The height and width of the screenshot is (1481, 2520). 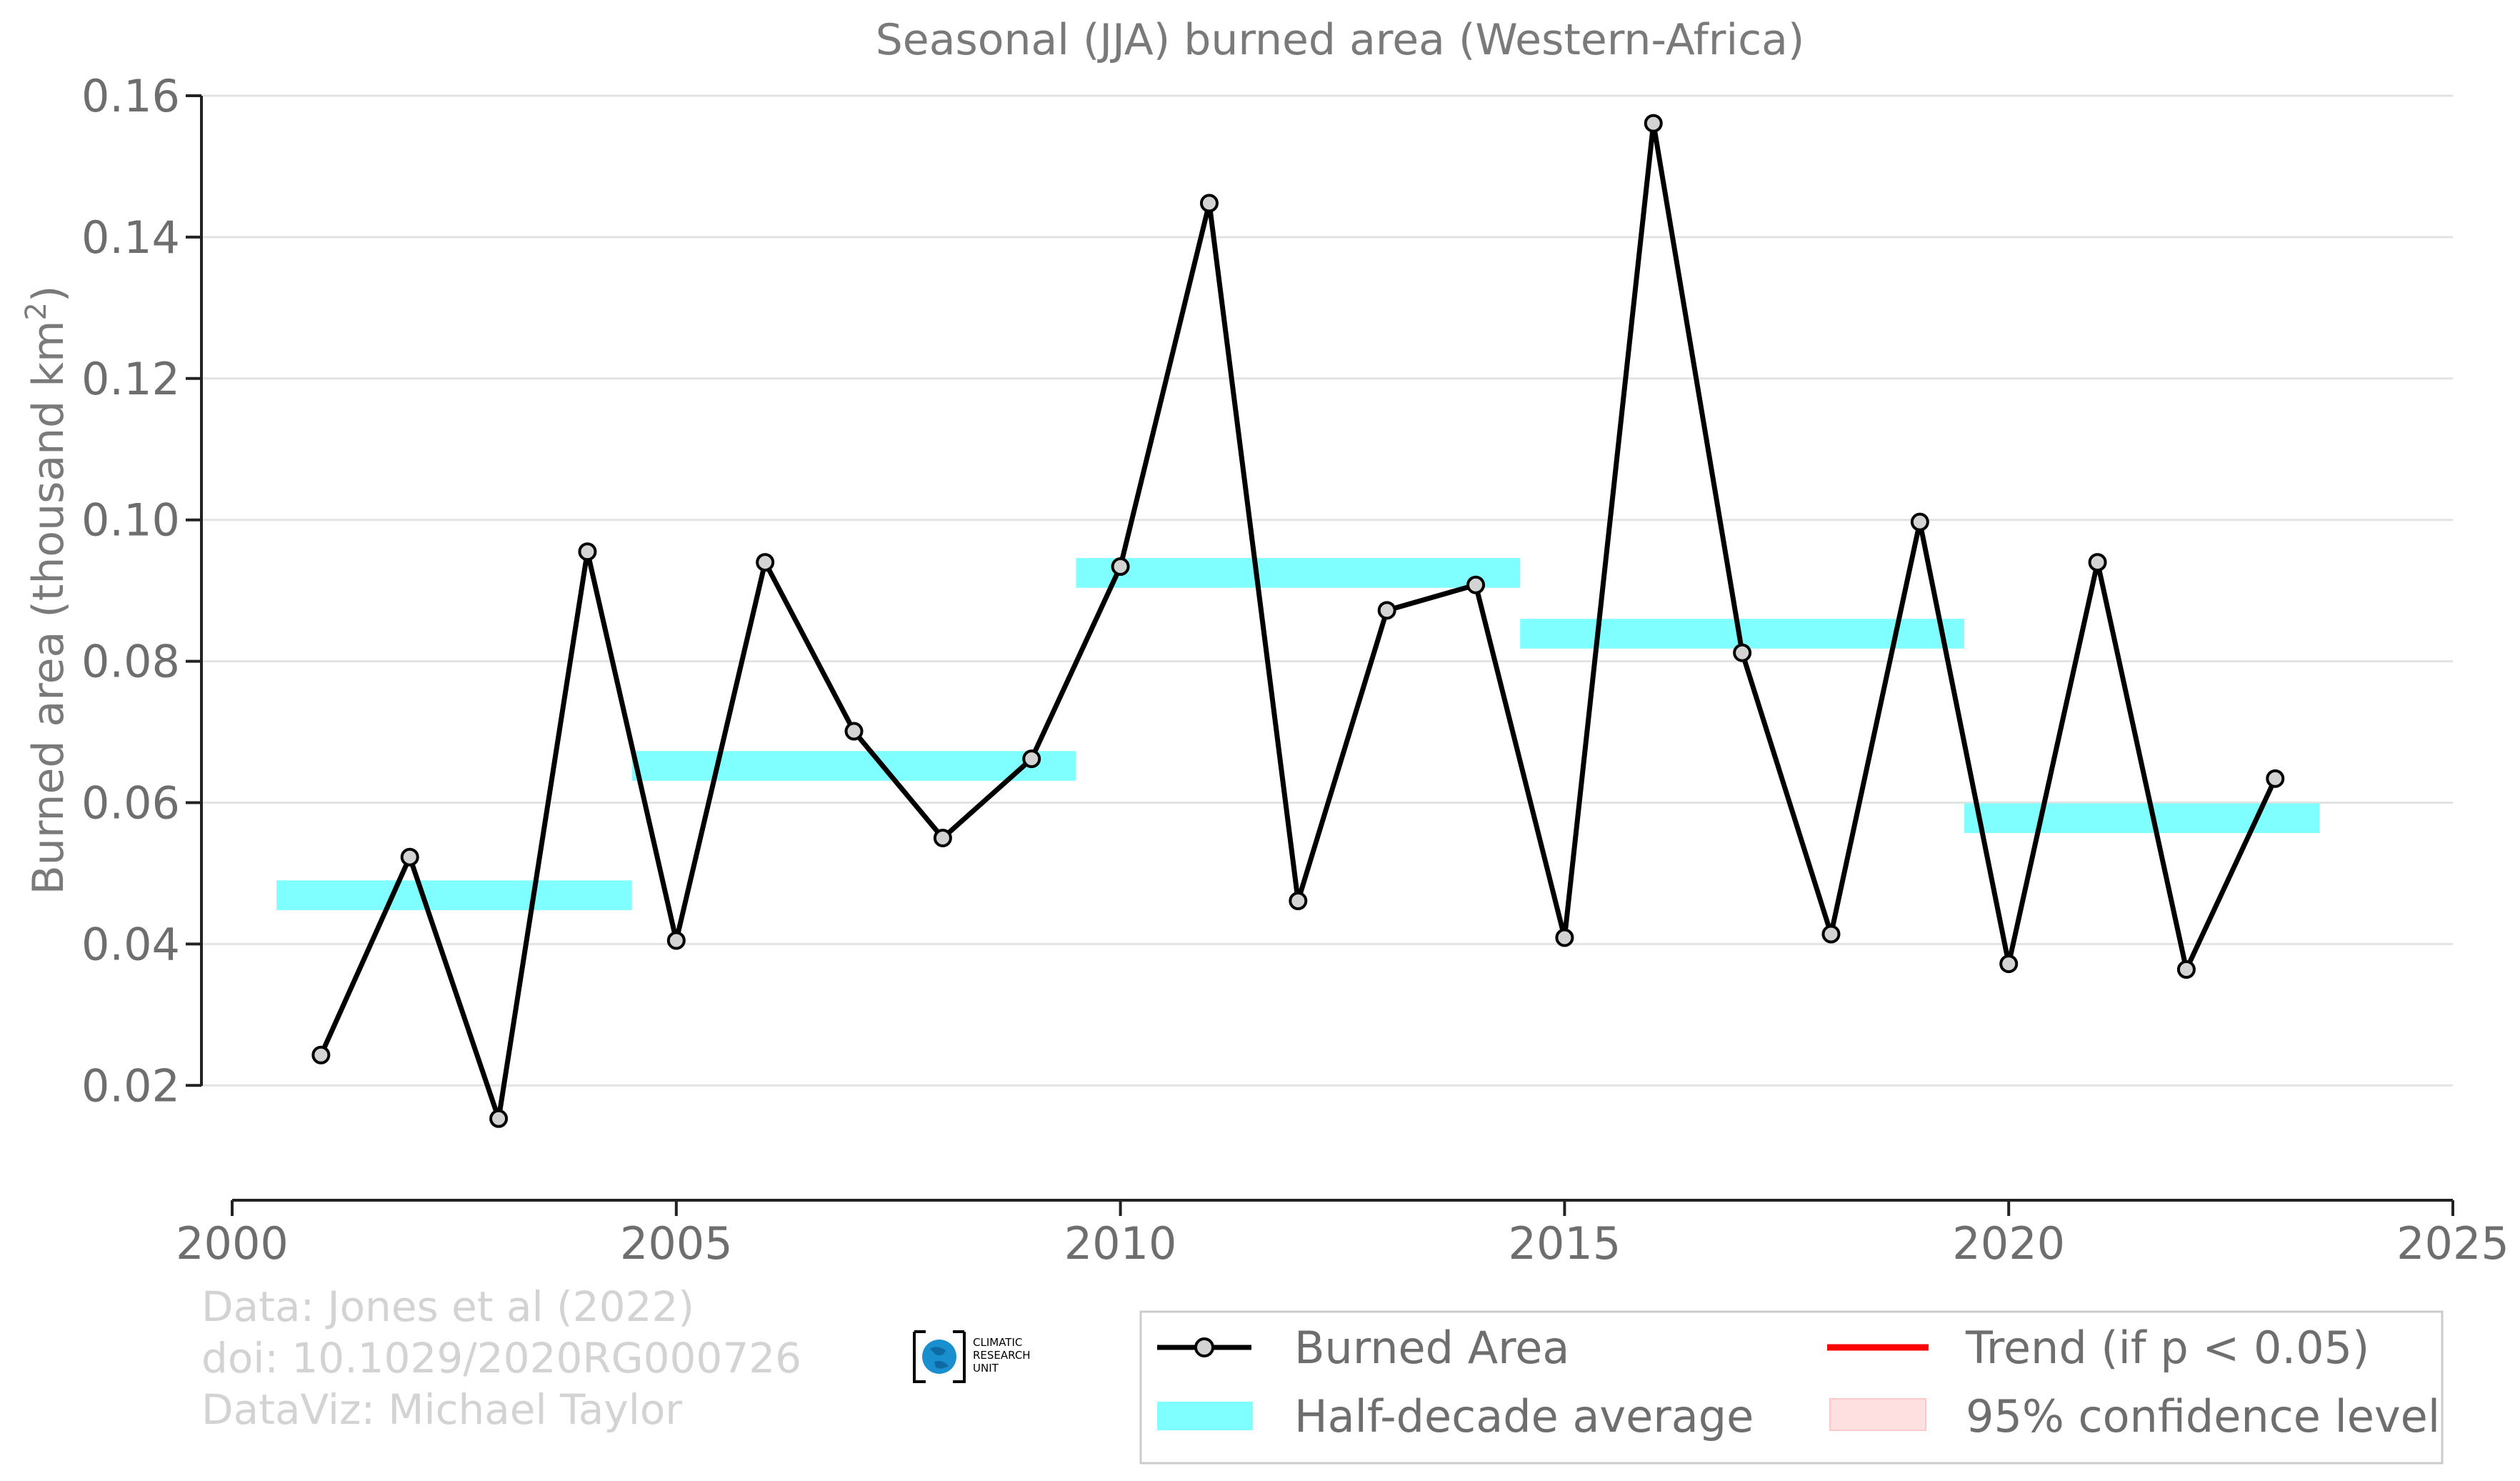 What do you see at coordinates (130, 237) in the screenshot?
I see `y-tick-label: 0.14` at bounding box center [130, 237].